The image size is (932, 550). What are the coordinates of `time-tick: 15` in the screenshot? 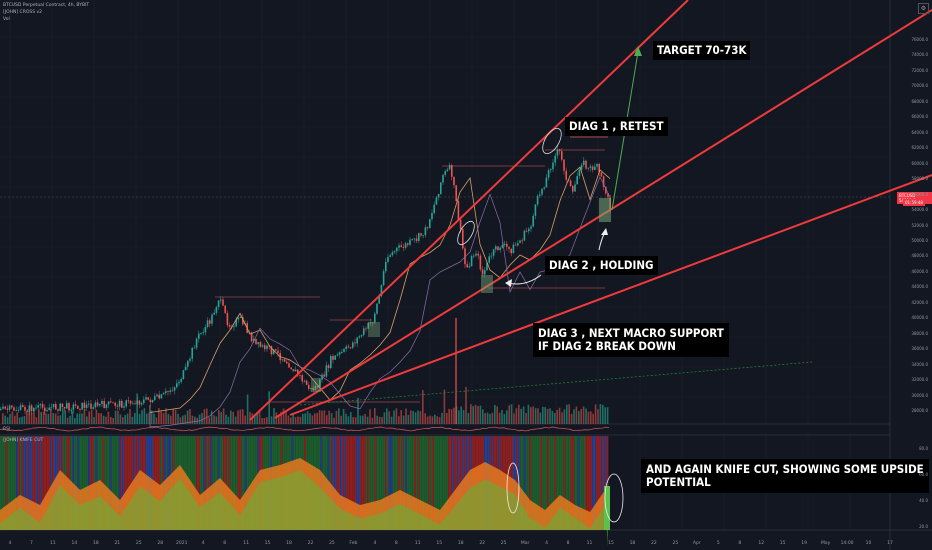 It's located at (782, 543).